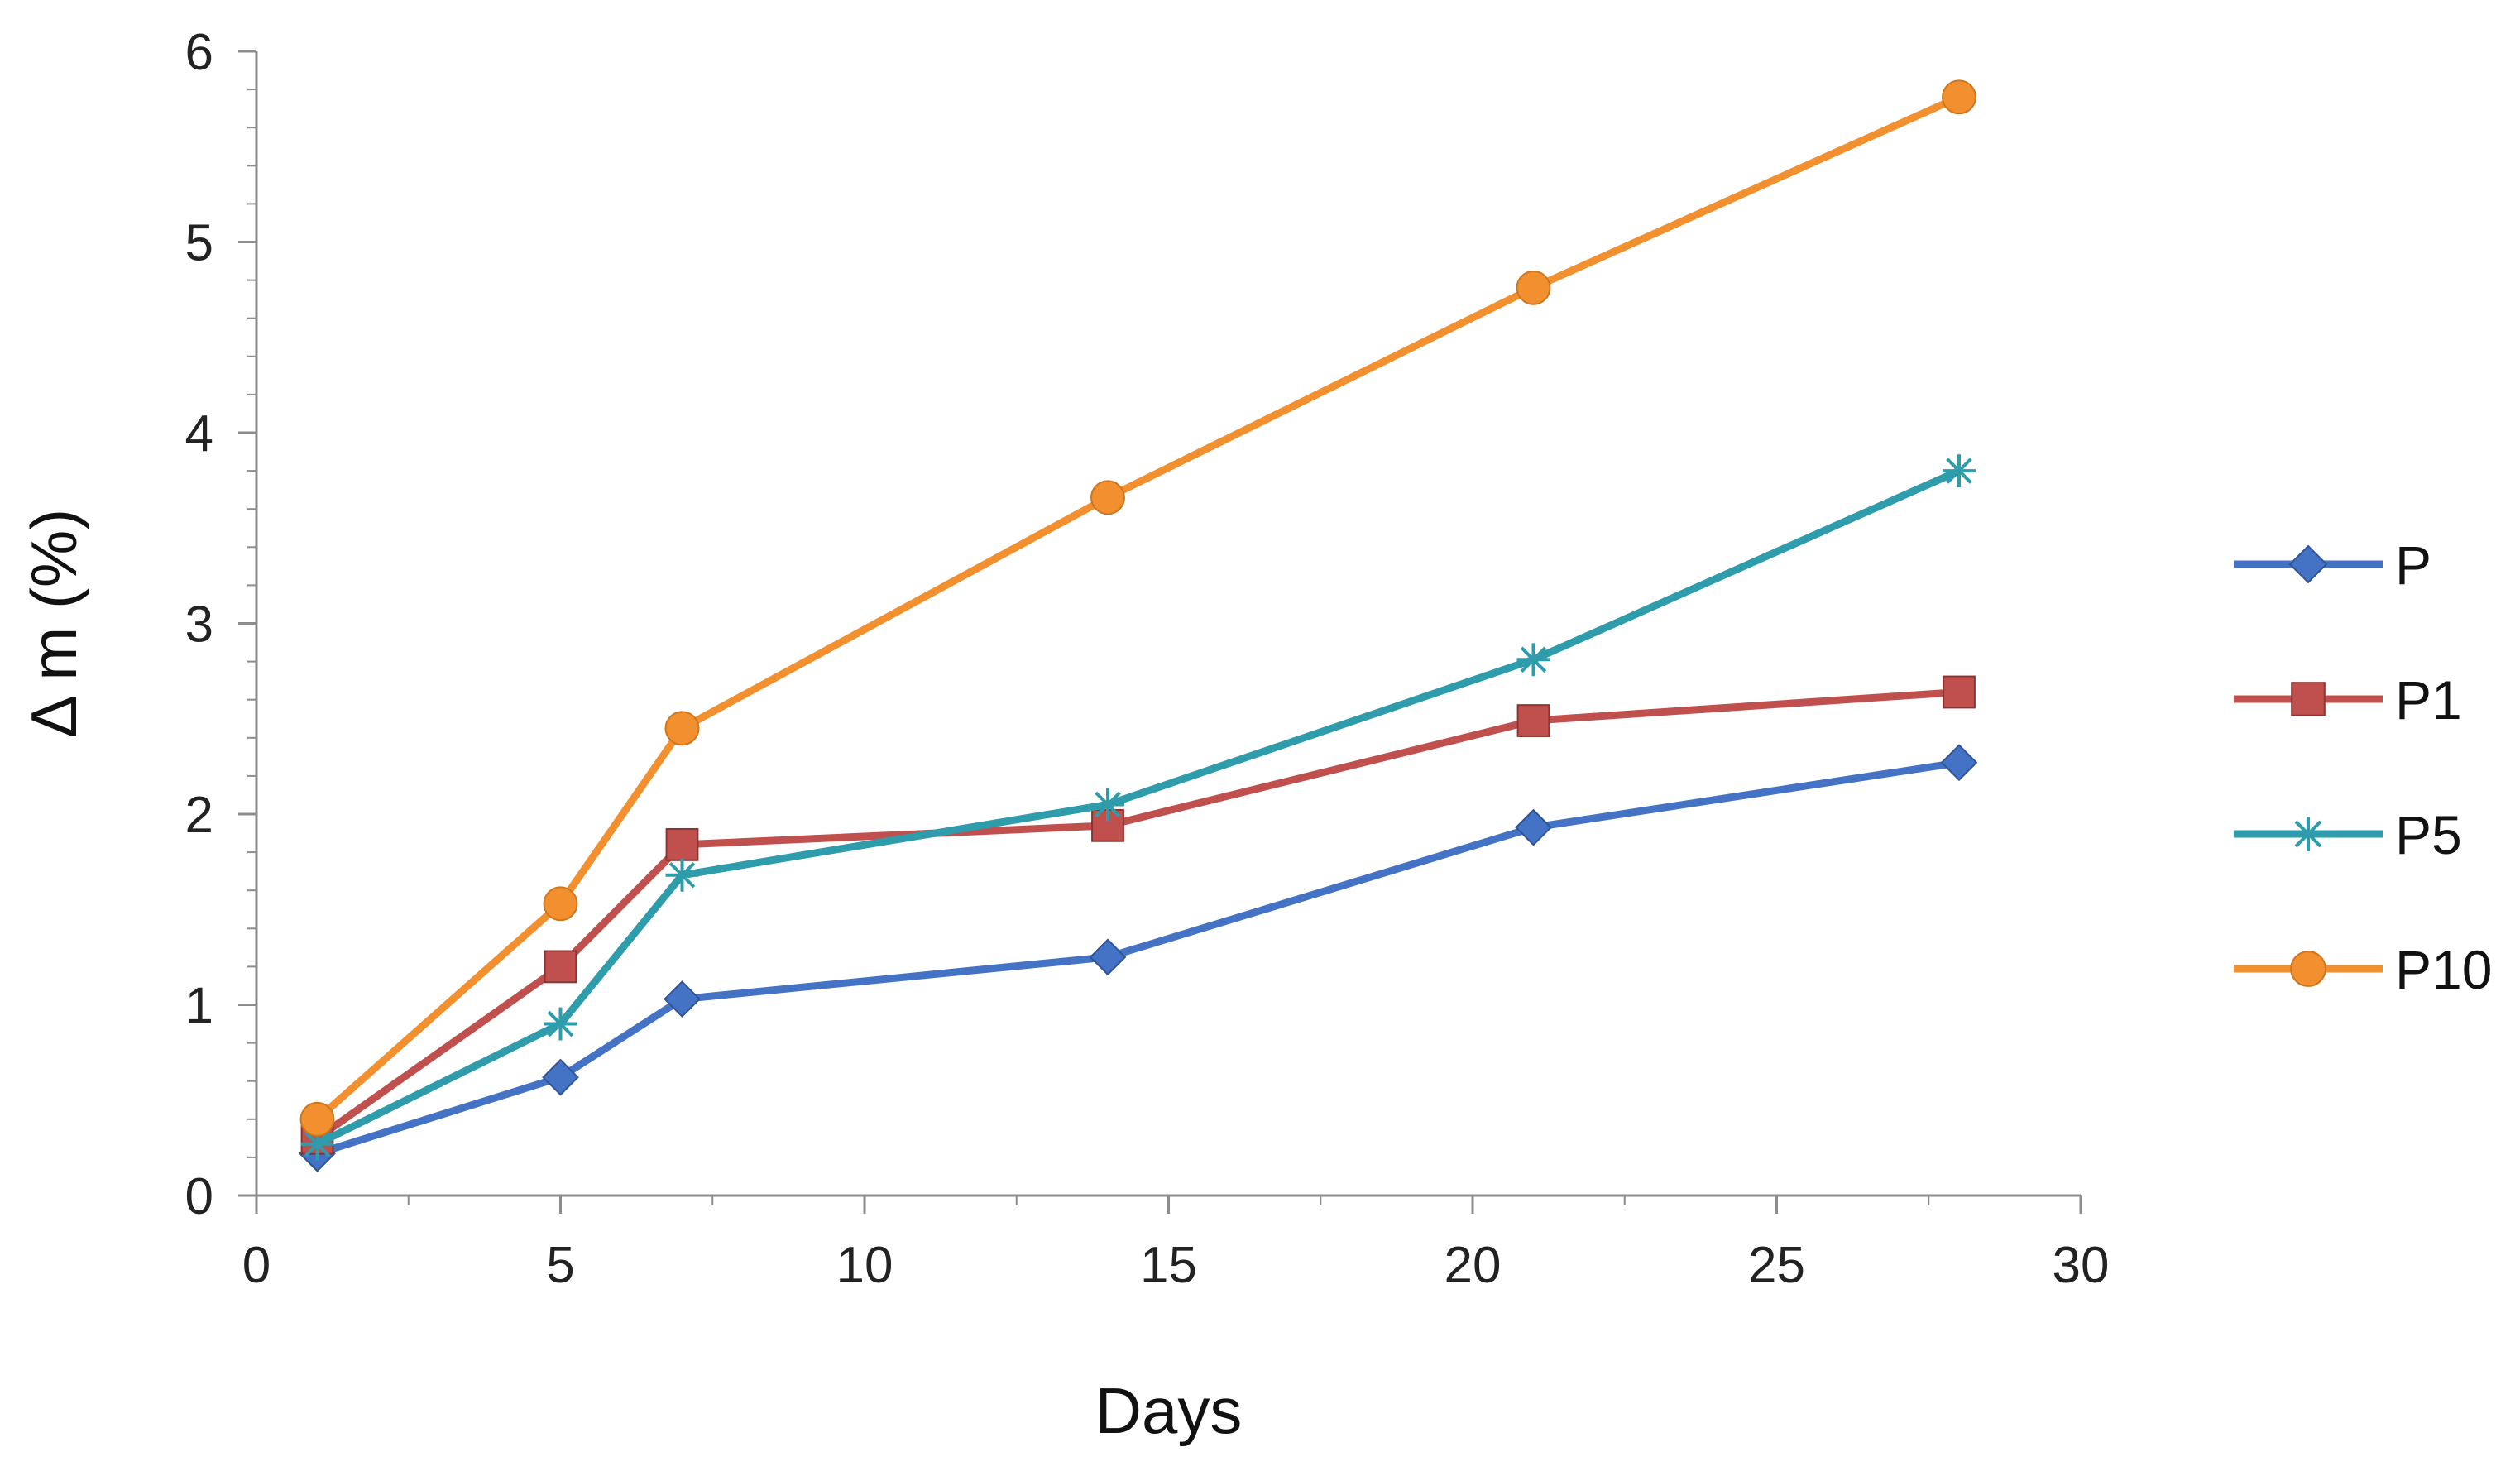 The width and height of the screenshot is (2520, 1471). What do you see at coordinates (1473, 1265) in the screenshot?
I see `x-tick-label: 20` at bounding box center [1473, 1265].